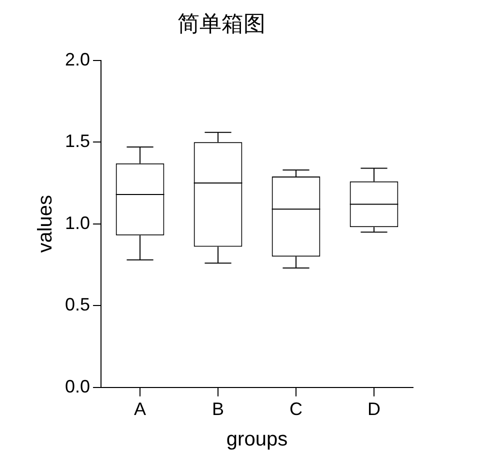  What do you see at coordinates (374, 409) in the screenshot?
I see `x-tick-label: D` at bounding box center [374, 409].